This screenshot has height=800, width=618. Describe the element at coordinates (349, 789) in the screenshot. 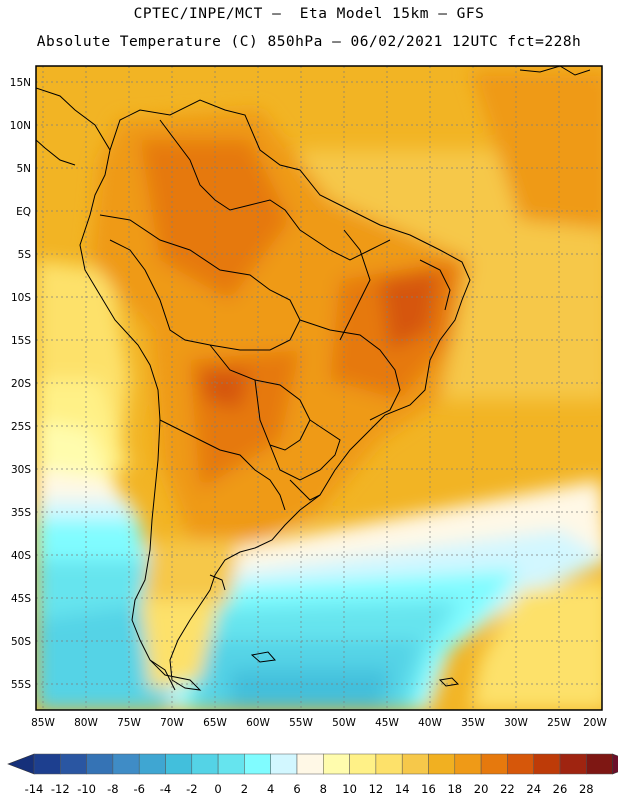

I see `colorbar-label: 10` at that location.